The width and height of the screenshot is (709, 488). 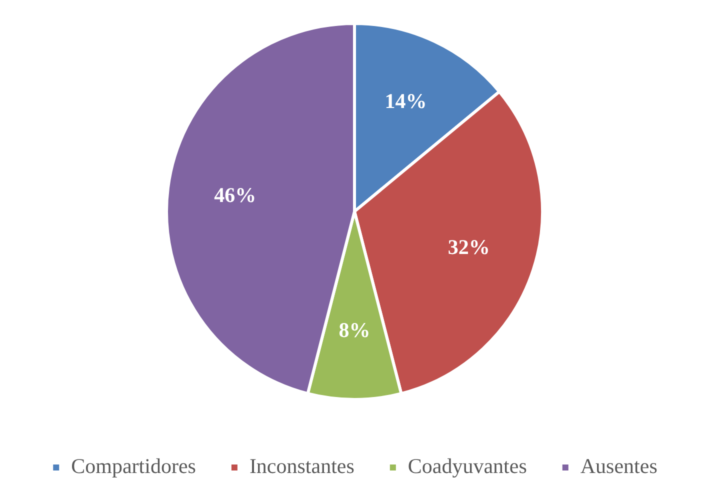 I want to click on data-label: 32%, so click(x=469, y=247).